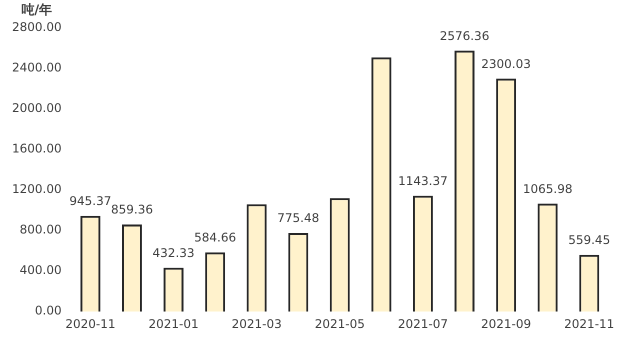  I want to click on x-tick-label: 2021-01, so click(173, 323).